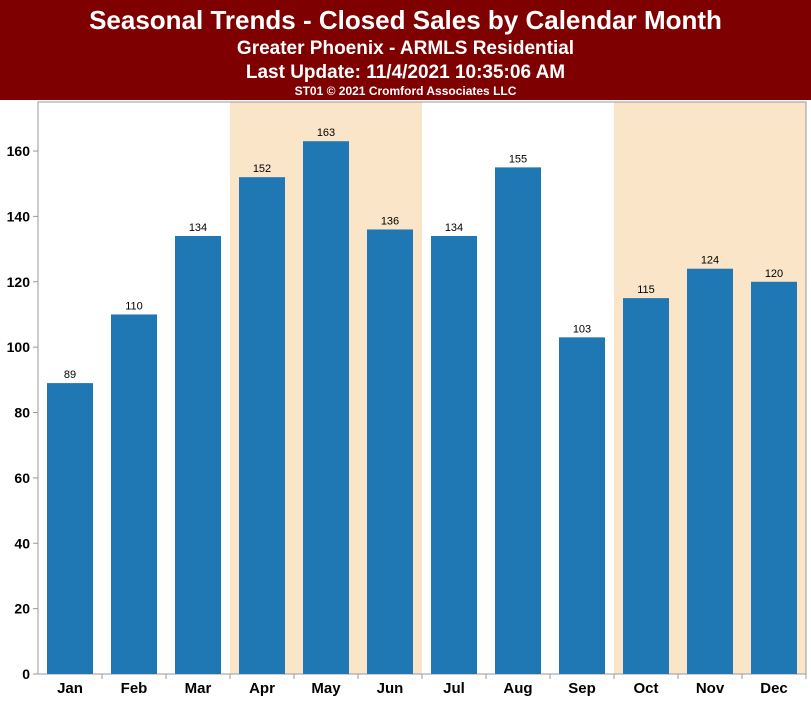 The image size is (811, 704). Describe the element at coordinates (405, 72) in the screenshot. I see `last-update: Last Update: 11/4/2021 10:35:06 AM` at that location.